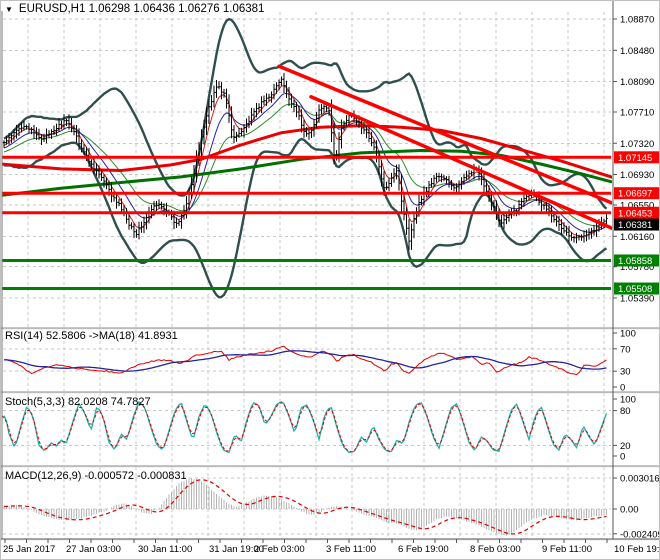  I want to click on stoch-k-line, so click(305, 427).